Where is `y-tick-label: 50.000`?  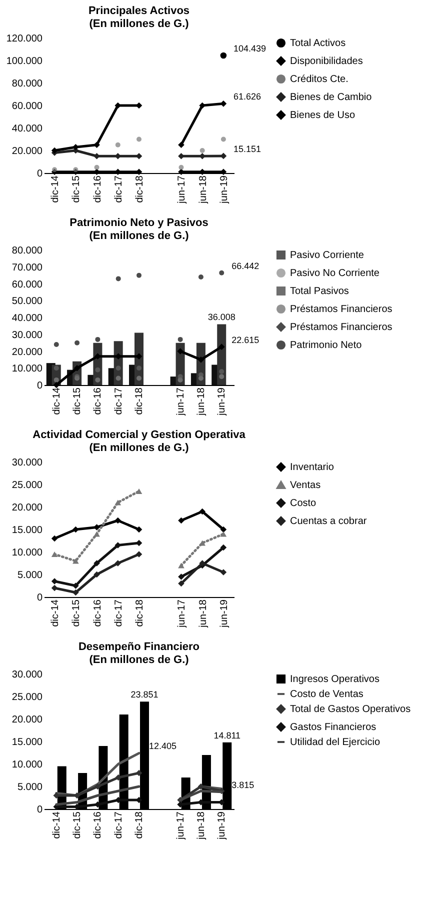 y-tick-label: 50.000 is located at coordinates (27, 302).